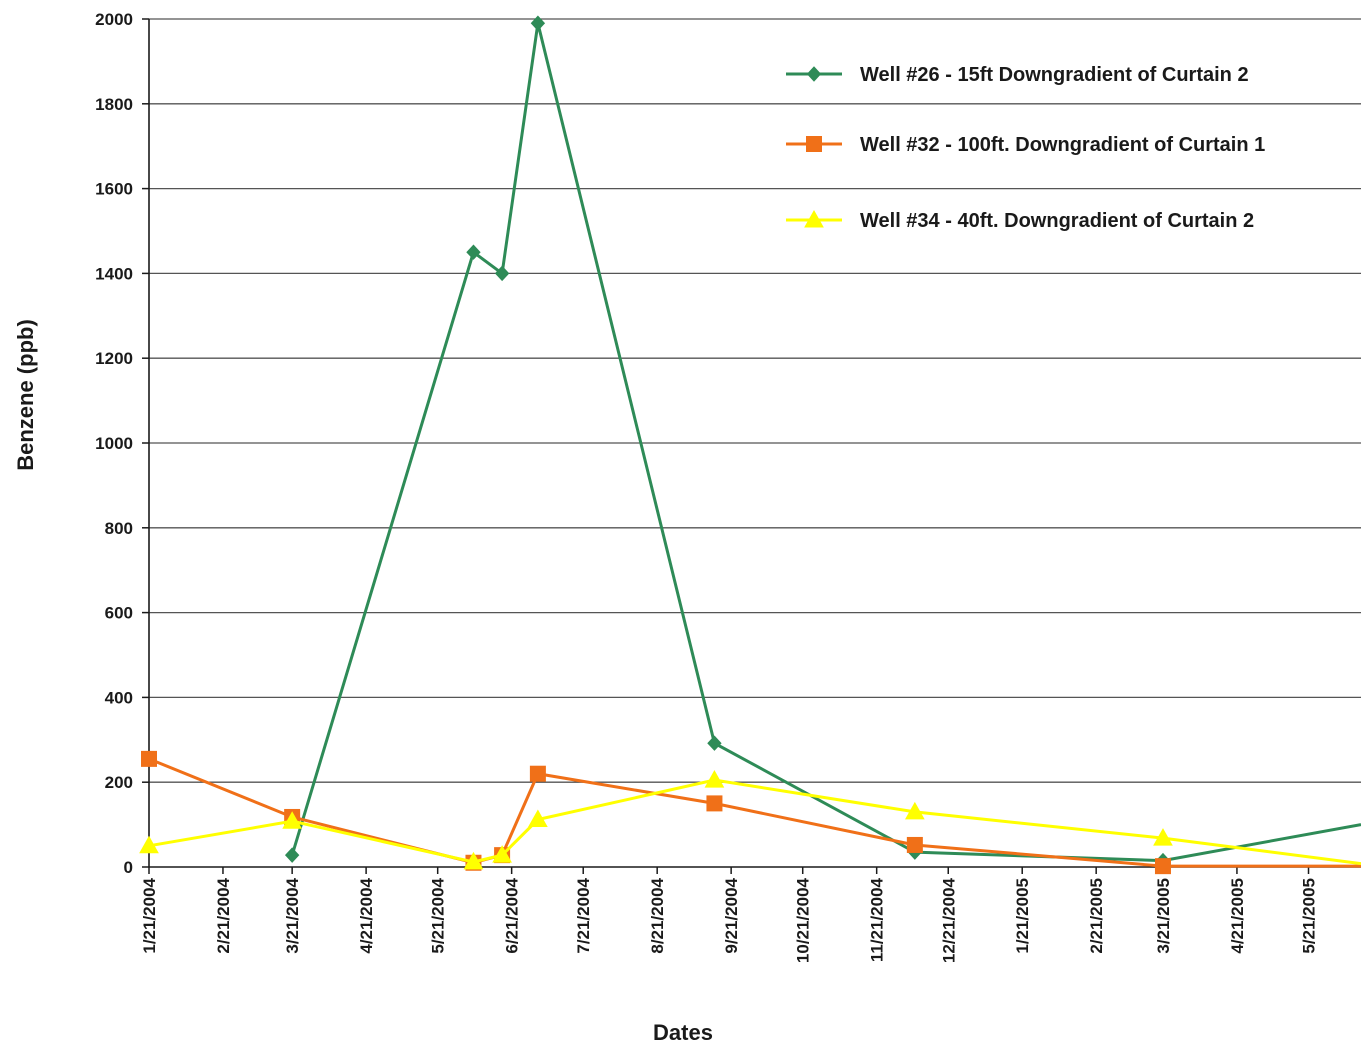 Image resolution: width=1361 pixels, height=1045 pixels. What do you see at coordinates (1237, 916) in the screenshot?
I see `x-tick-label: 4/21/2005` at bounding box center [1237, 916].